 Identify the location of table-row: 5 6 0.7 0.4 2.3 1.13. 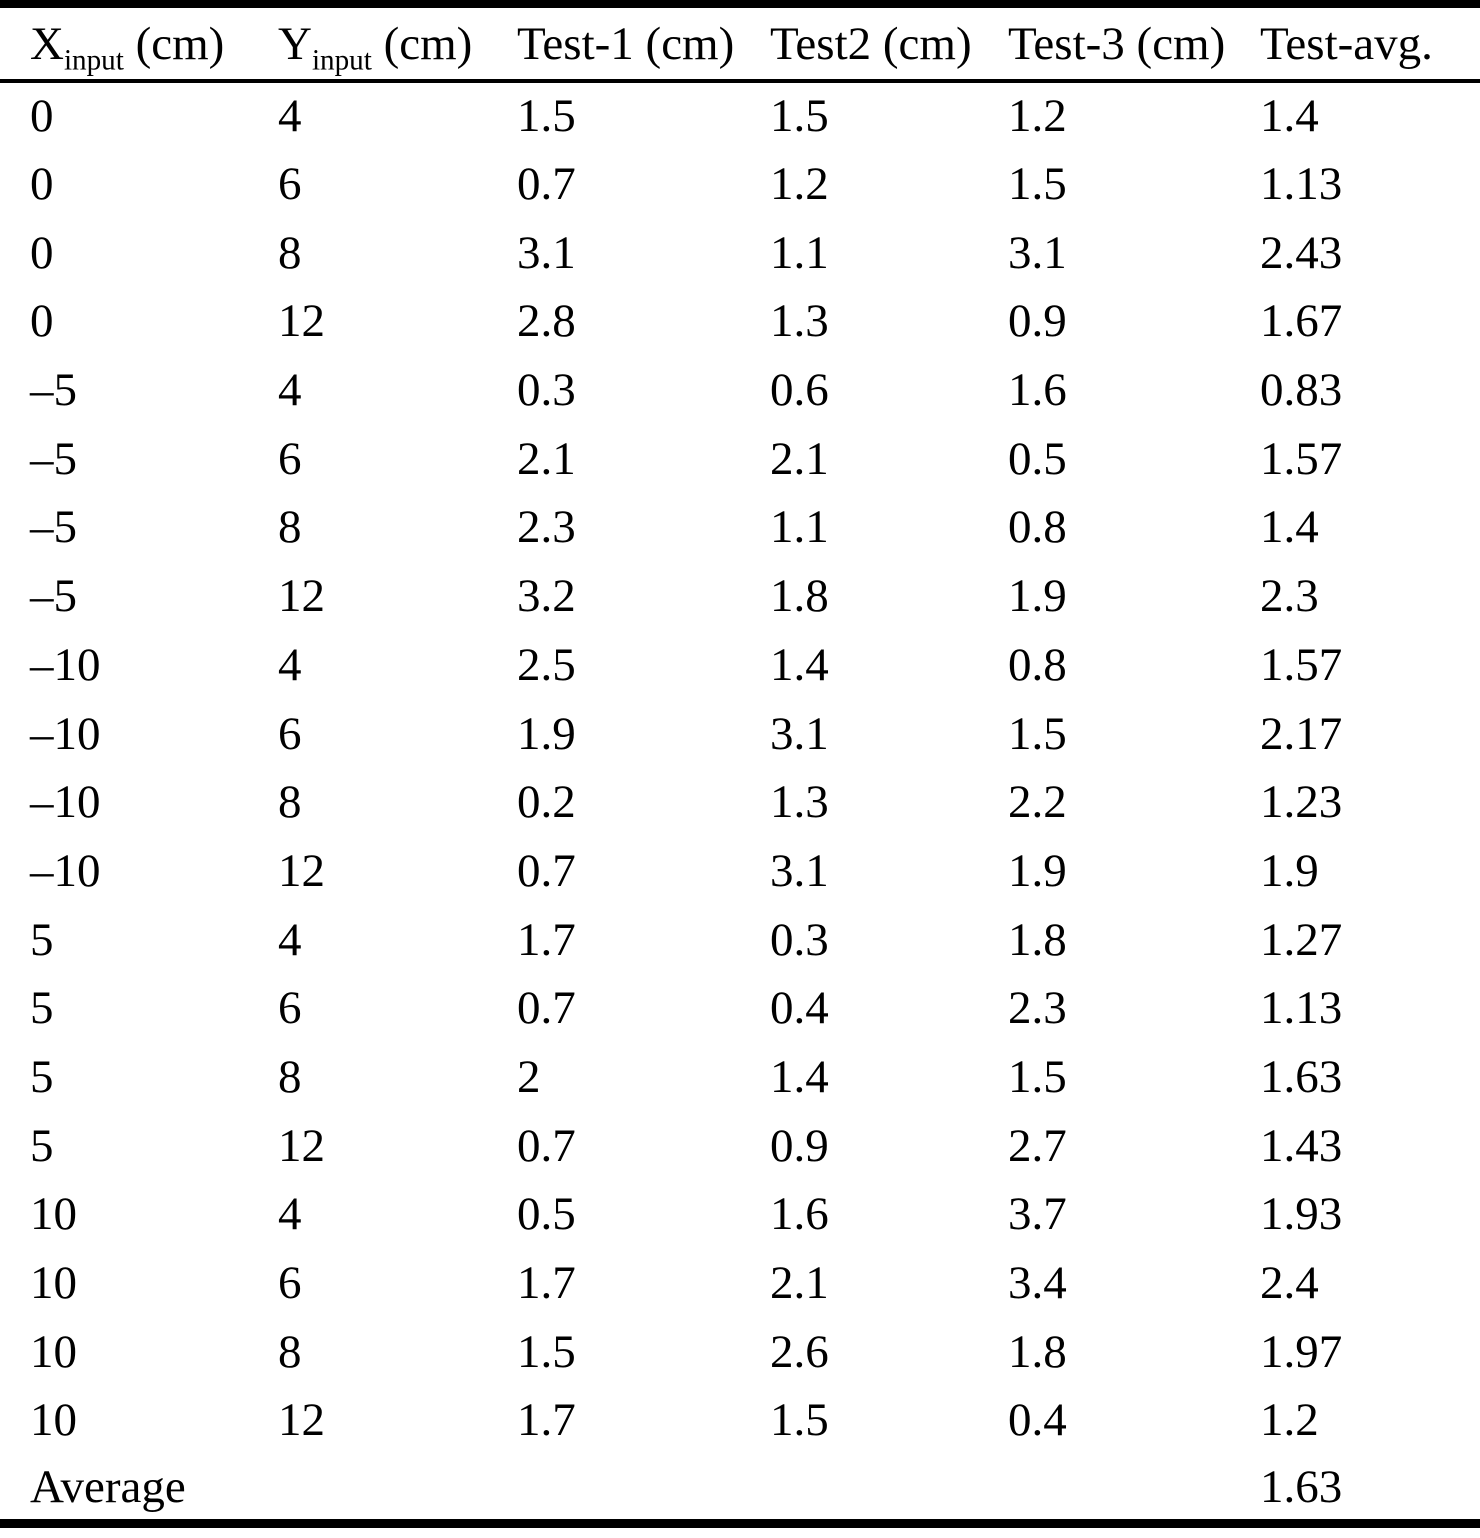
(740, 1008).